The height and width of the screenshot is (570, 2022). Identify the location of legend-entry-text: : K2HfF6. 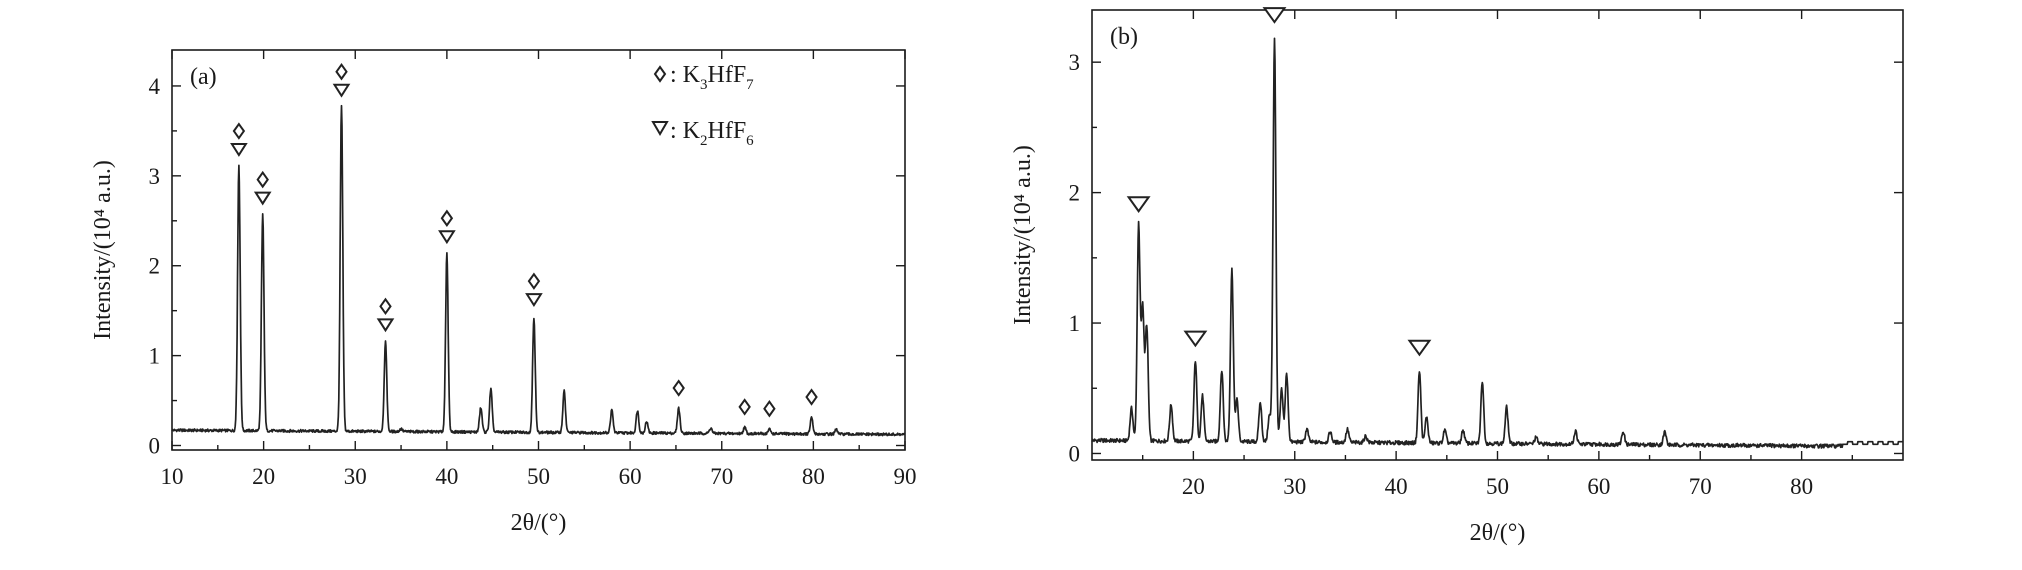
(712, 133).